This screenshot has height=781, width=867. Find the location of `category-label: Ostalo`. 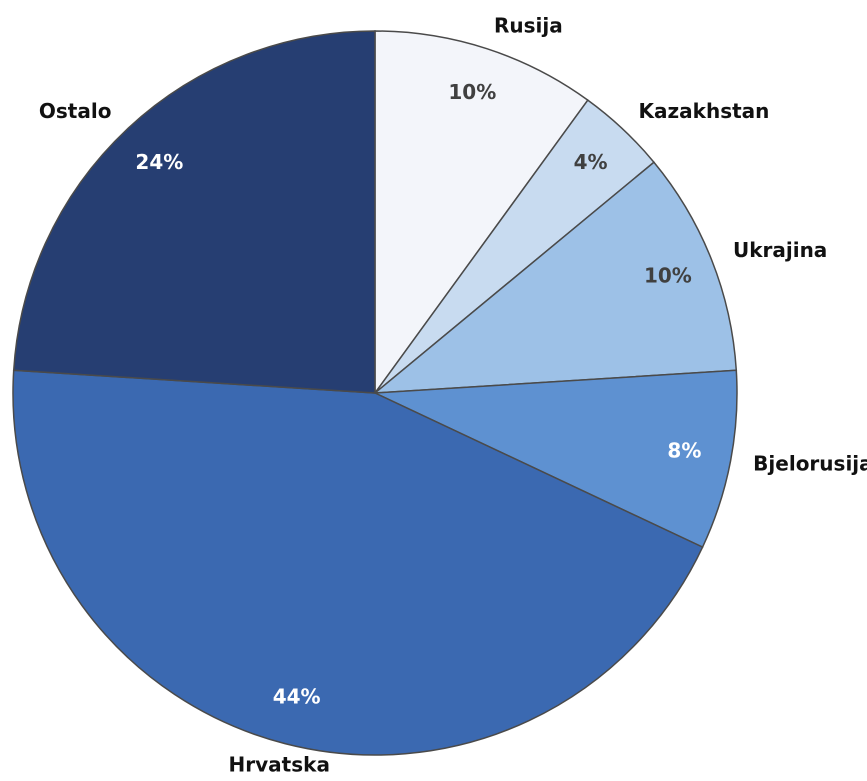

category-label: Ostalo is located at coordinates (75, 111).